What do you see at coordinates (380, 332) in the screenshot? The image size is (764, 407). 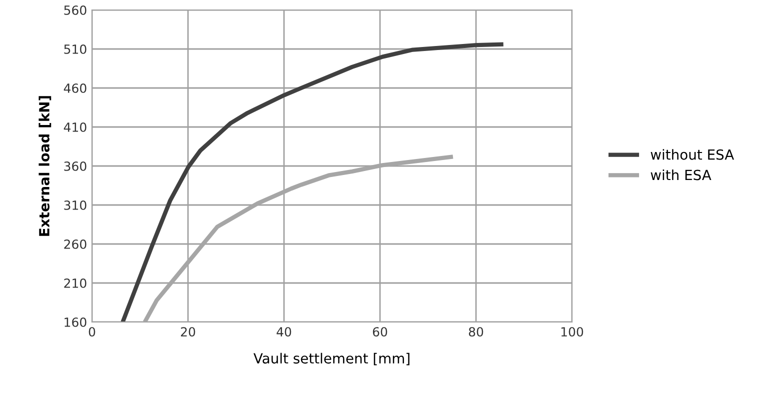 I see `x-tick-label: 60` at bounding box center [380, 332].